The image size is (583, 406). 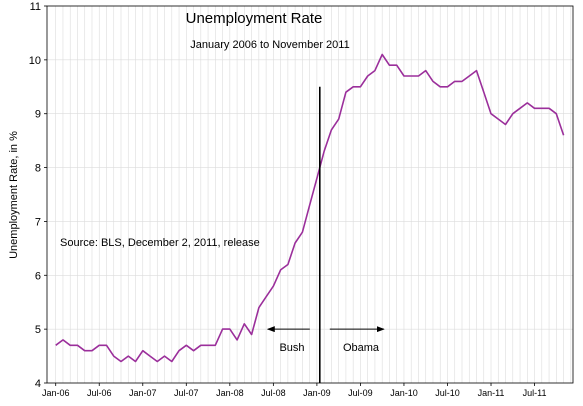 I want to click on x-tick-label: Jan-10, so click(x=404, y=393).